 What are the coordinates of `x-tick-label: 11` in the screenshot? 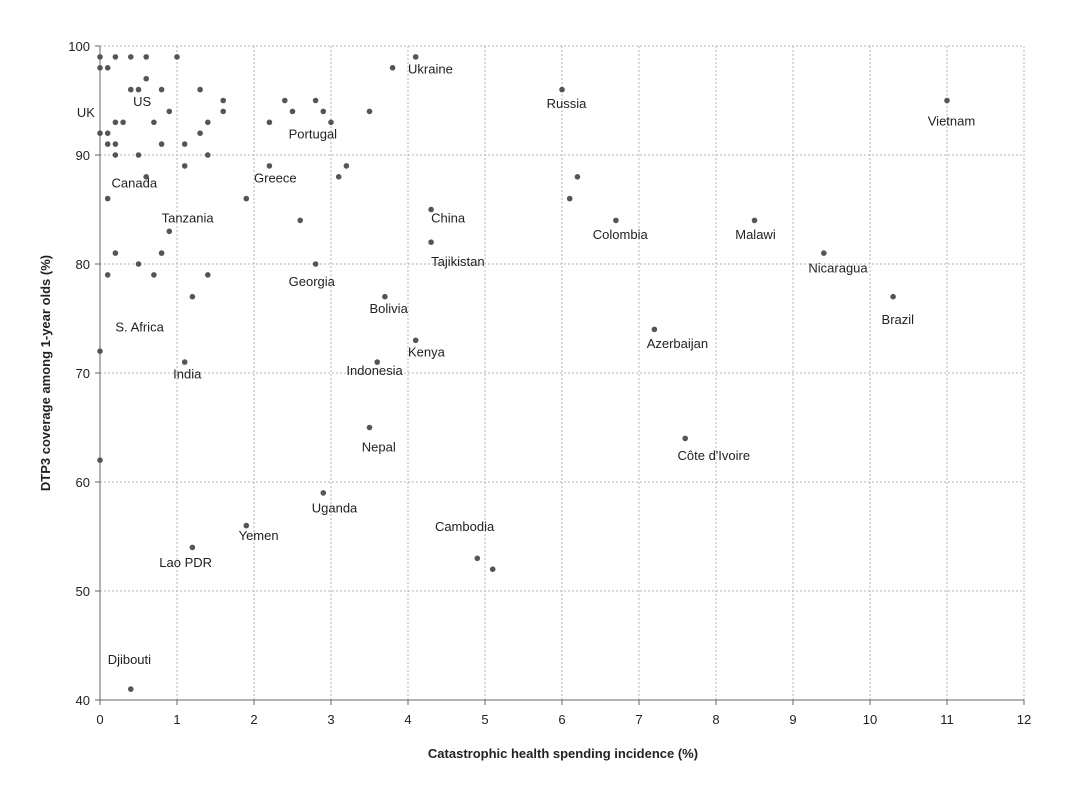 It's located at (947, 719).